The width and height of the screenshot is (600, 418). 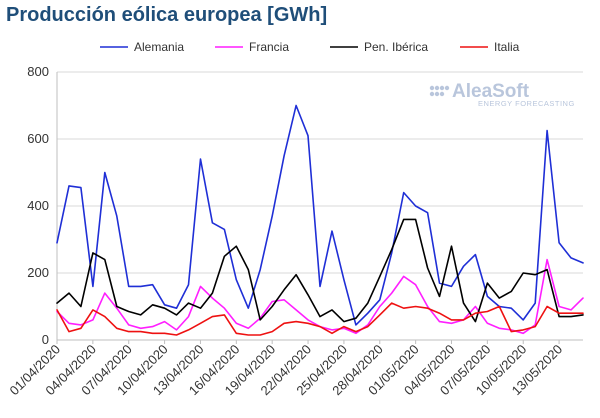 What do you see at coordinates (38, 272) in the screenshot?
I see `y-tick-label: 200` at bounding box center [38, 272].